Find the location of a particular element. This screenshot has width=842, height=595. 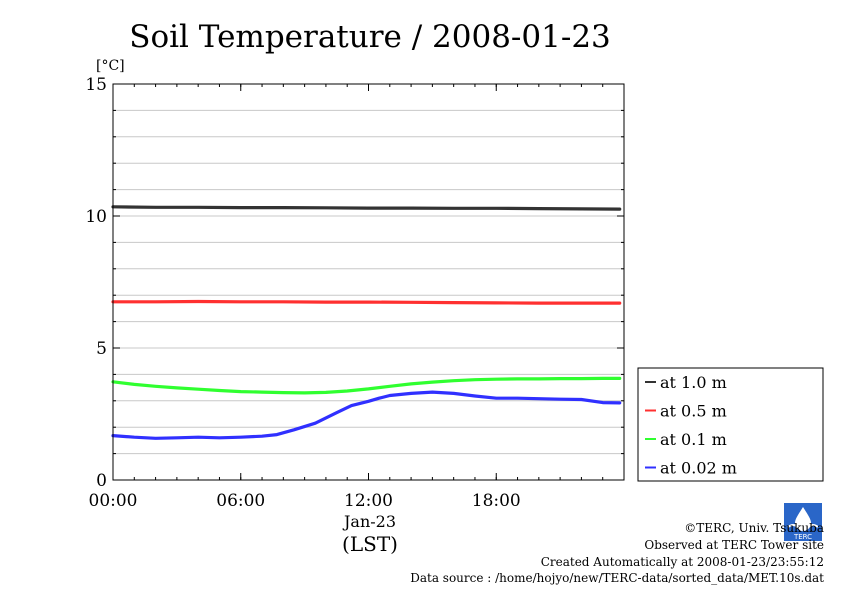

x-axis-date-label: Jan-23 is located at coordinates (369, 521).